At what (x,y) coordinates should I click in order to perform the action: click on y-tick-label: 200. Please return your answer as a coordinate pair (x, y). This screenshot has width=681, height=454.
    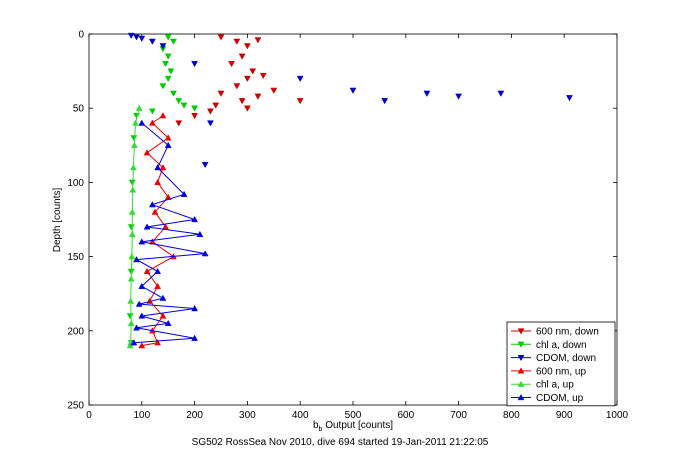
    Looking at the image, I should click on (75, 331).